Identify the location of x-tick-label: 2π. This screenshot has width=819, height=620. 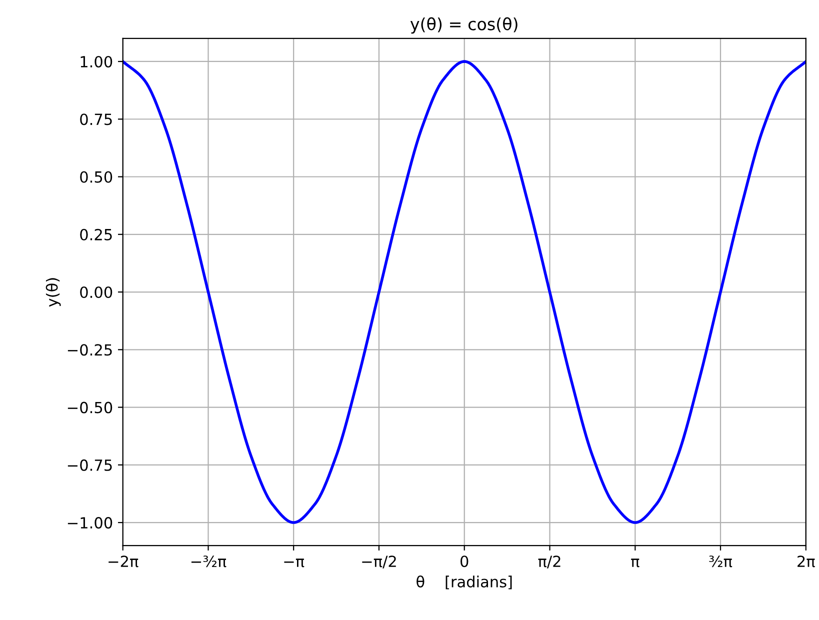
(806, 562).